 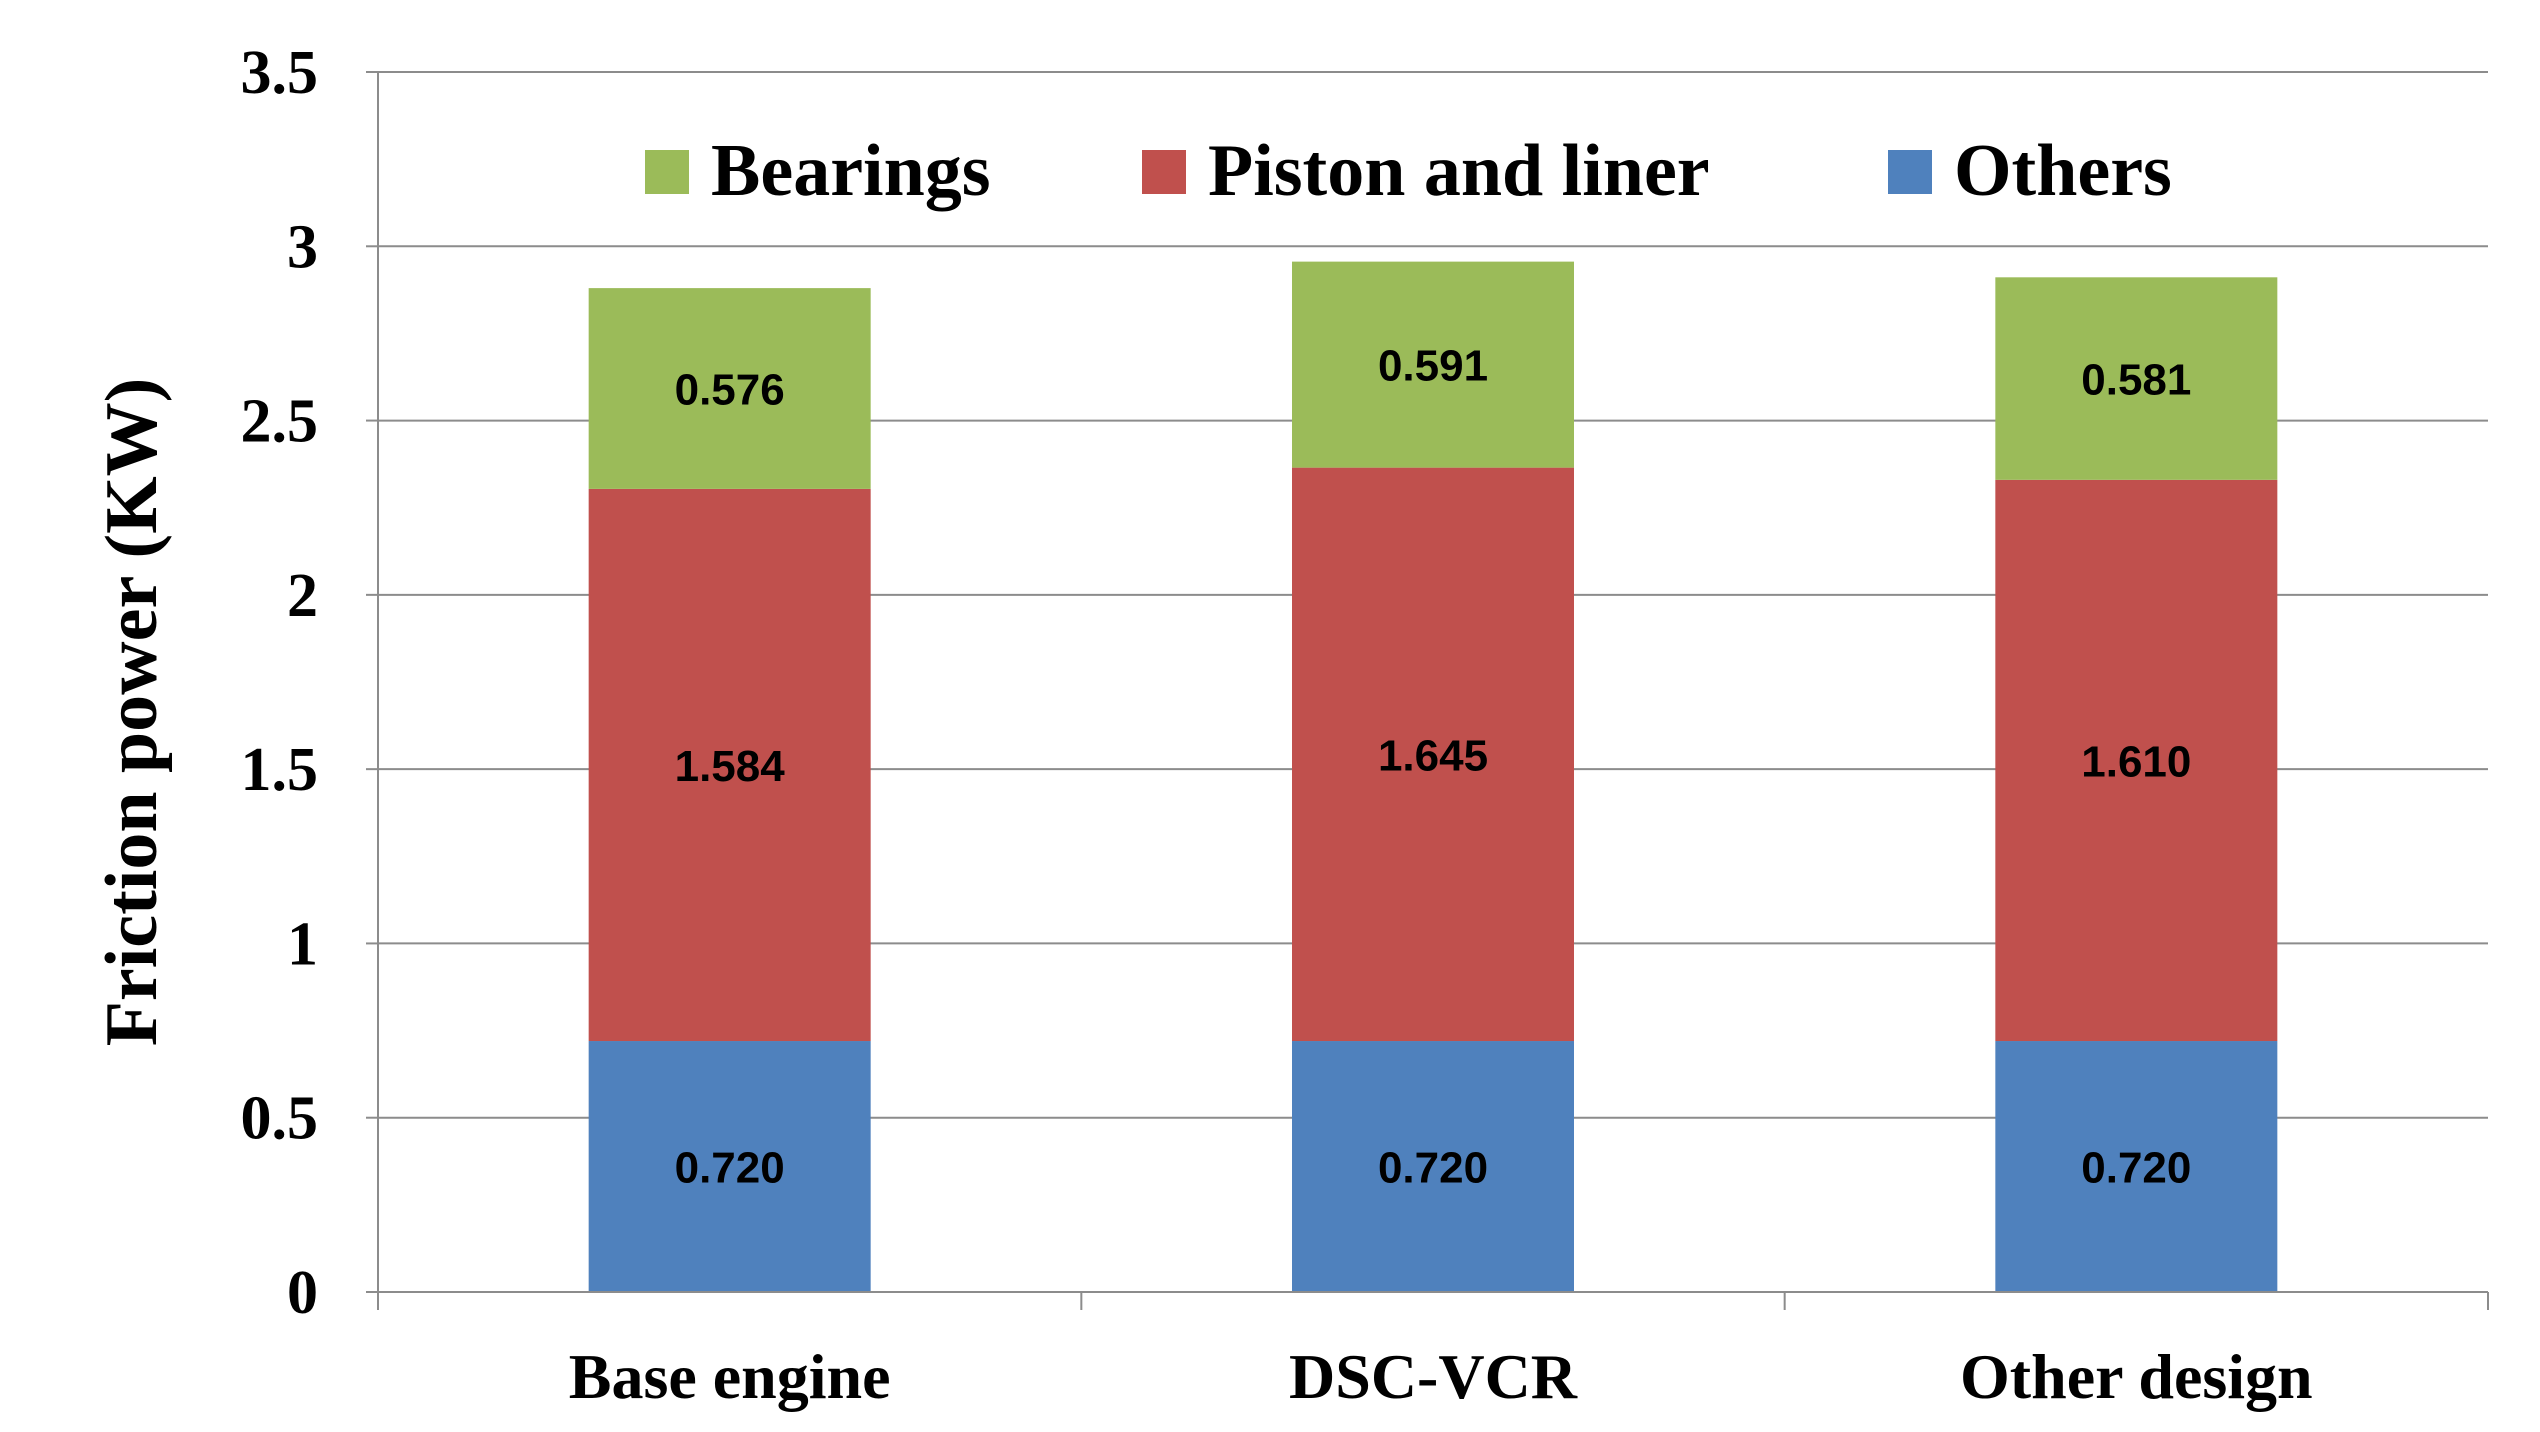 I want to click on data-label-piston-and-liner: 1.610, so click(x=2136, y=761).